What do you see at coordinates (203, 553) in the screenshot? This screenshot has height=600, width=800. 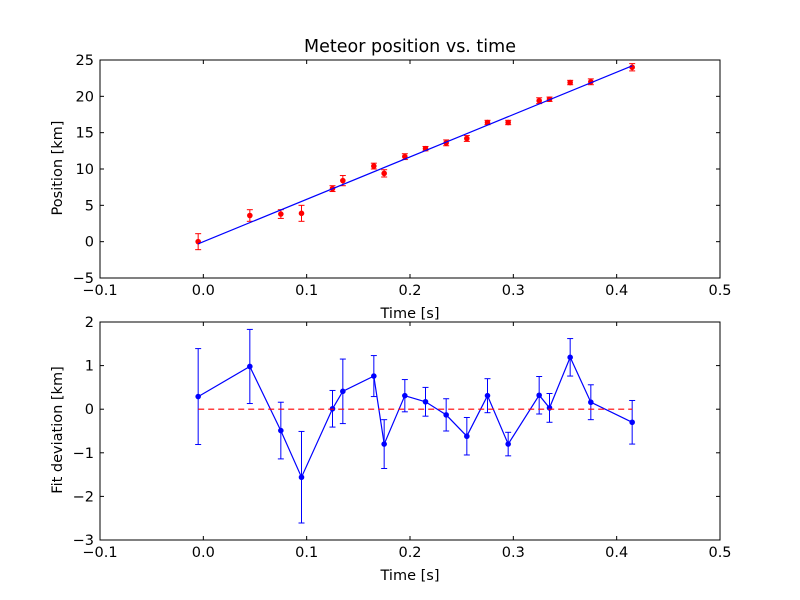 I see `fit-deviation-plot-x-tick-label: 0.0` at bounding box center [203, 553].